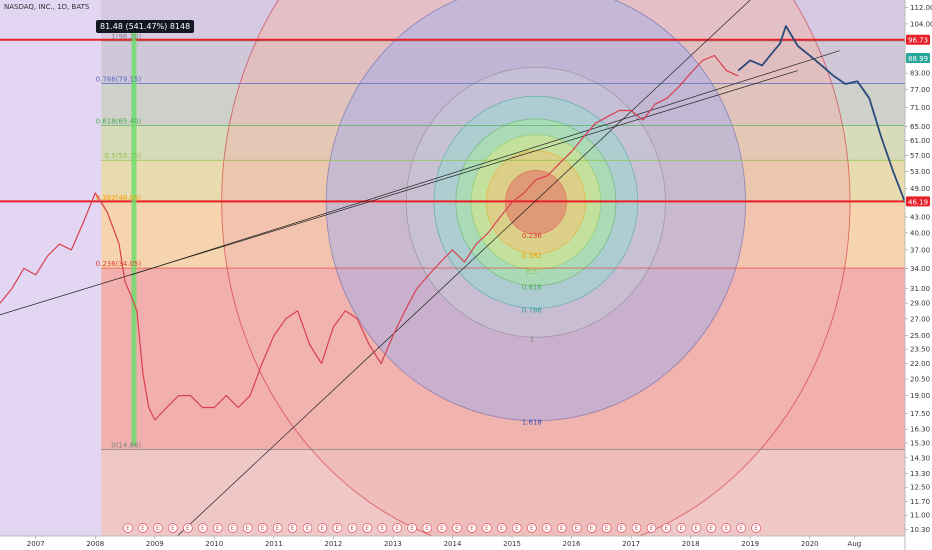 The width and height of the screenshot is (932, 550). What do you see at coordinates (920, 319) in the screenshot?
I see `y-tick-label: 27.00` at bounding box center [920, 319].